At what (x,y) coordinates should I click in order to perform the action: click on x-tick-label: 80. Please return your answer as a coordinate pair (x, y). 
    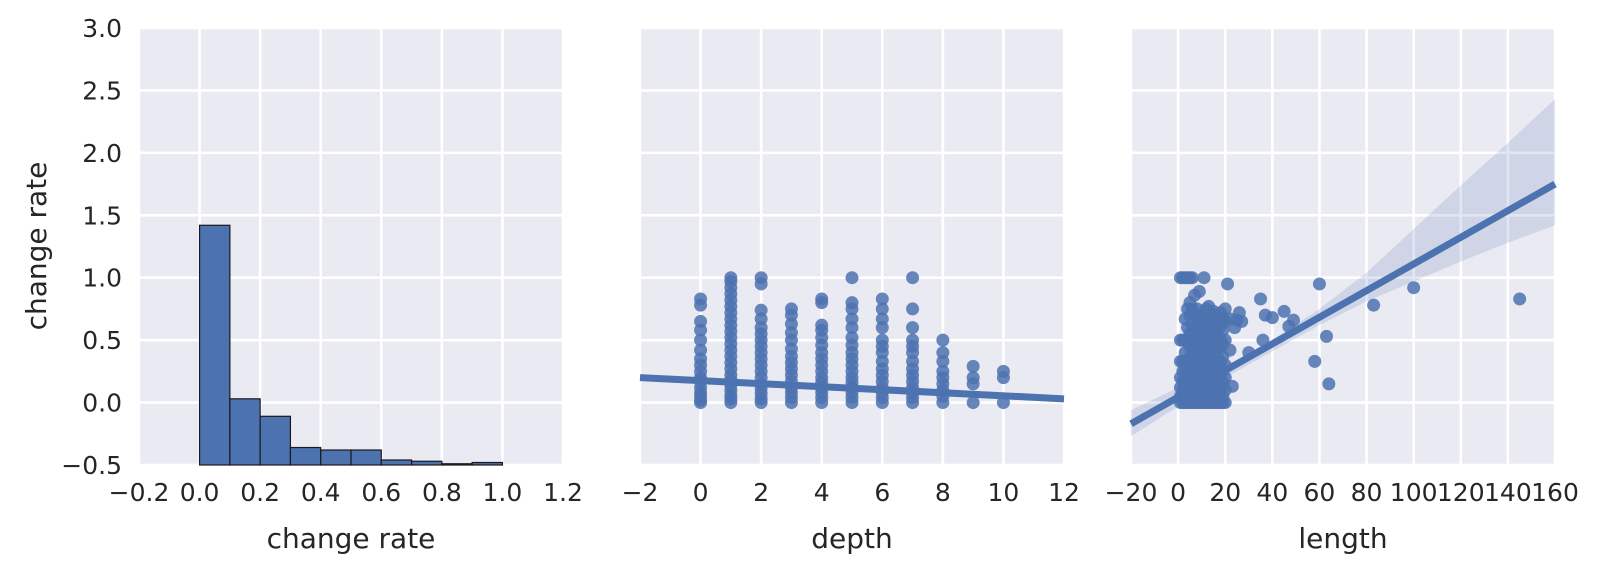
    Looking at the image, I should click on (1367, 492).